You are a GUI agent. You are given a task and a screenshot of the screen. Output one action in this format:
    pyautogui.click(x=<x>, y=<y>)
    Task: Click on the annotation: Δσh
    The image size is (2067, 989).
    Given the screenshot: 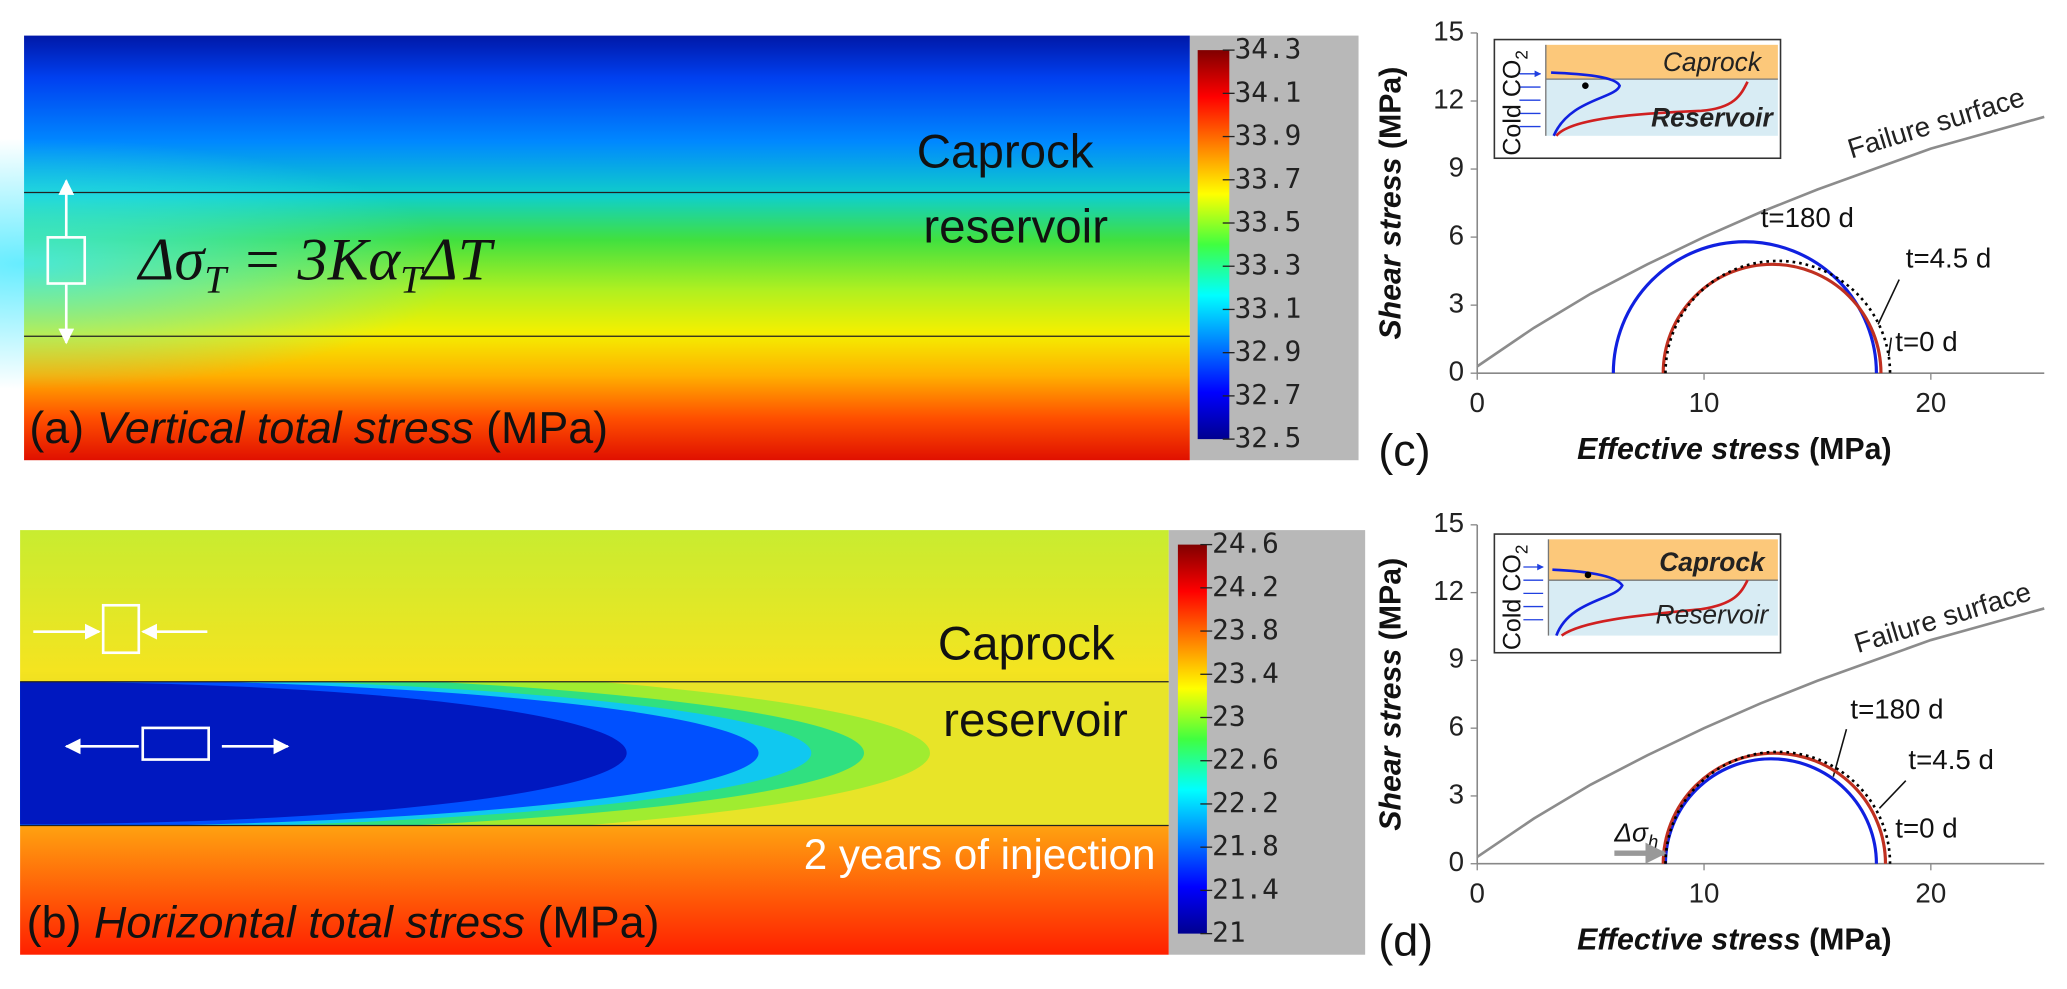 What is the action you would take?
    pyautogui.click(x=1635, y=834)
    